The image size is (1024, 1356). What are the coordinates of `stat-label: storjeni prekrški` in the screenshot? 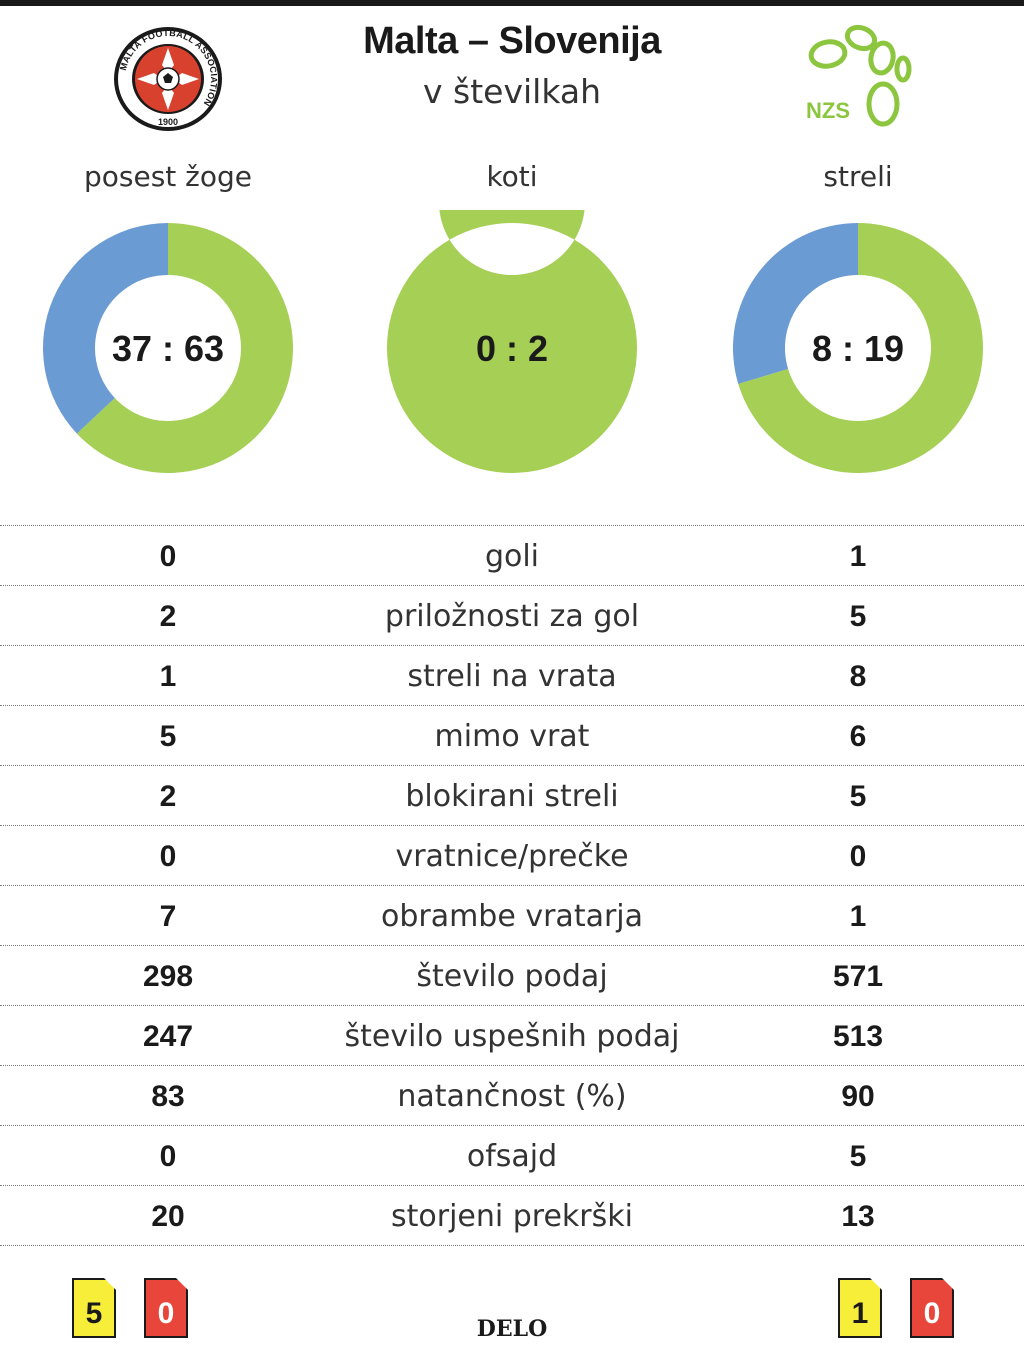 It's located at (512, 1216).